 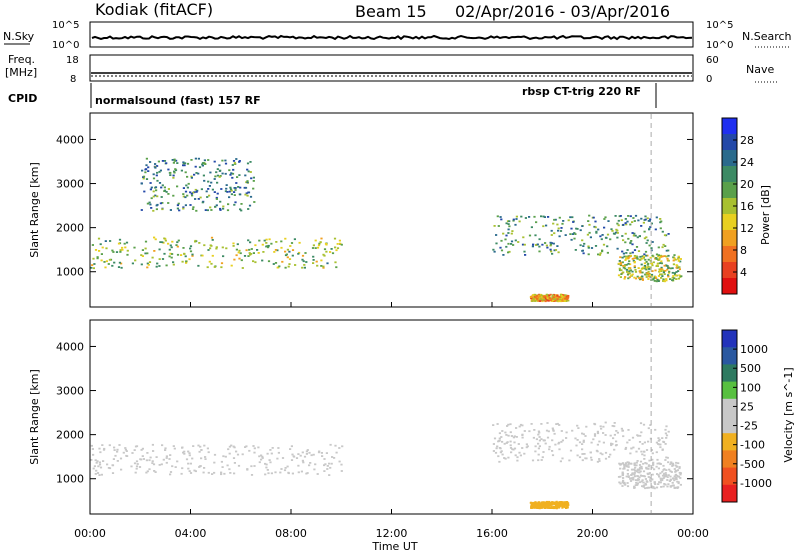 What do you see at coordinates (70, 346) in the screenshot?
I see `y-tick-label: 4000` at bounding box center [70, 346].